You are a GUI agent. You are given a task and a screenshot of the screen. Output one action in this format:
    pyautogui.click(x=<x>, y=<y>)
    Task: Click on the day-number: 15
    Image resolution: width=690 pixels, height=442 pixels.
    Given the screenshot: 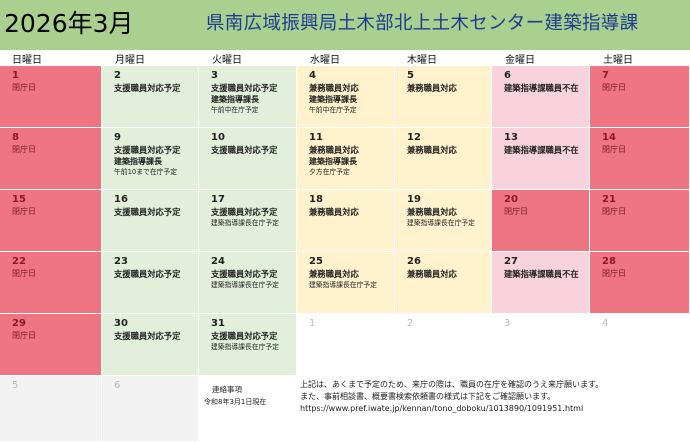 What is the action you would take?
    pyautogui.click(x=19, y=199)
    